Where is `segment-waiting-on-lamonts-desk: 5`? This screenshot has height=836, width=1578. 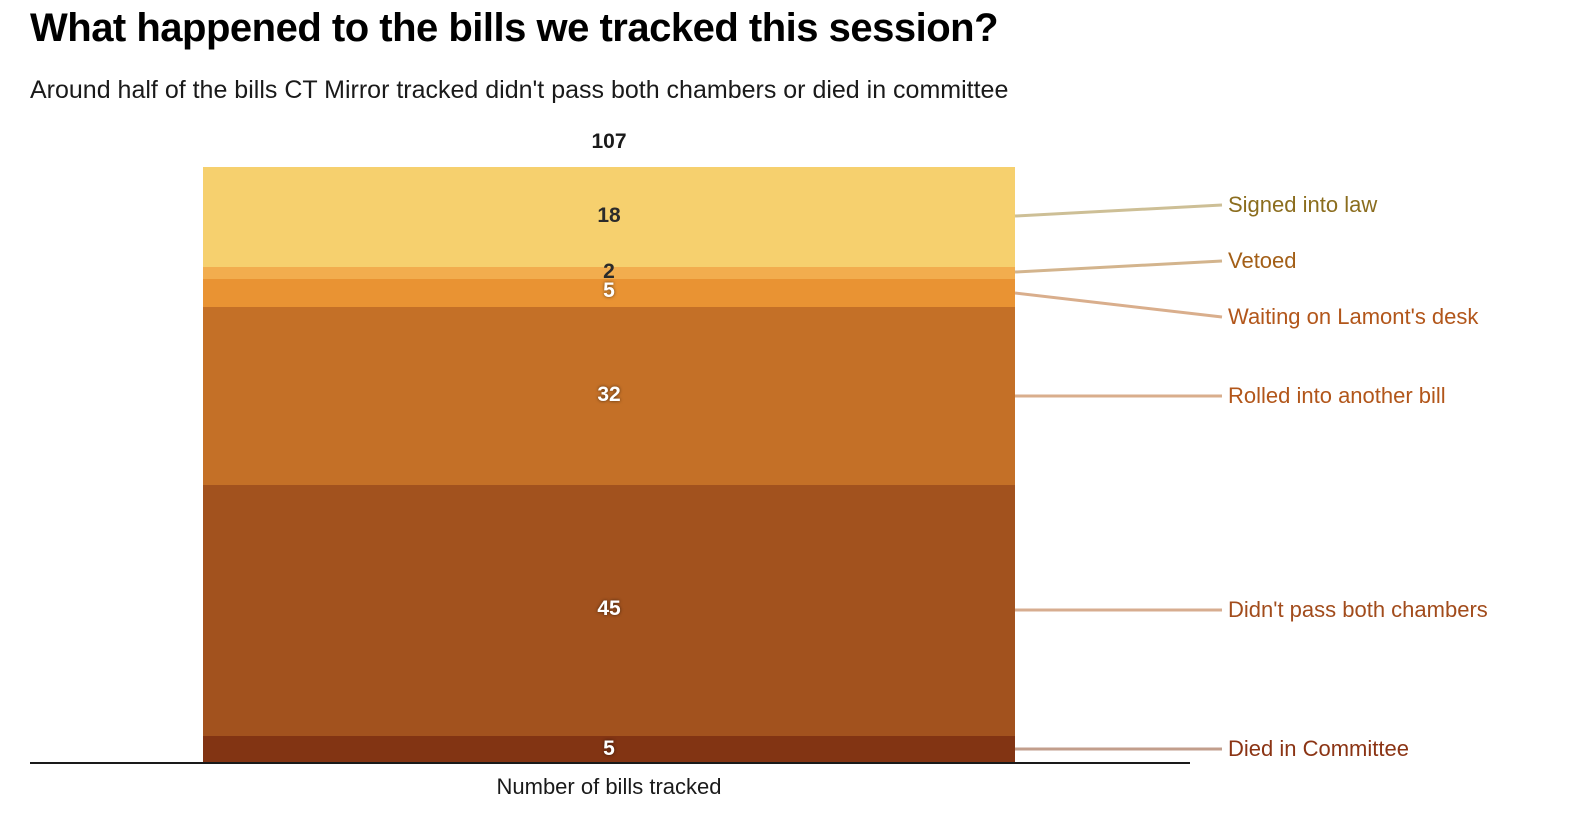 segment-waiting-on-lamonts-desk: 5 is located at coordinates (609, 293).